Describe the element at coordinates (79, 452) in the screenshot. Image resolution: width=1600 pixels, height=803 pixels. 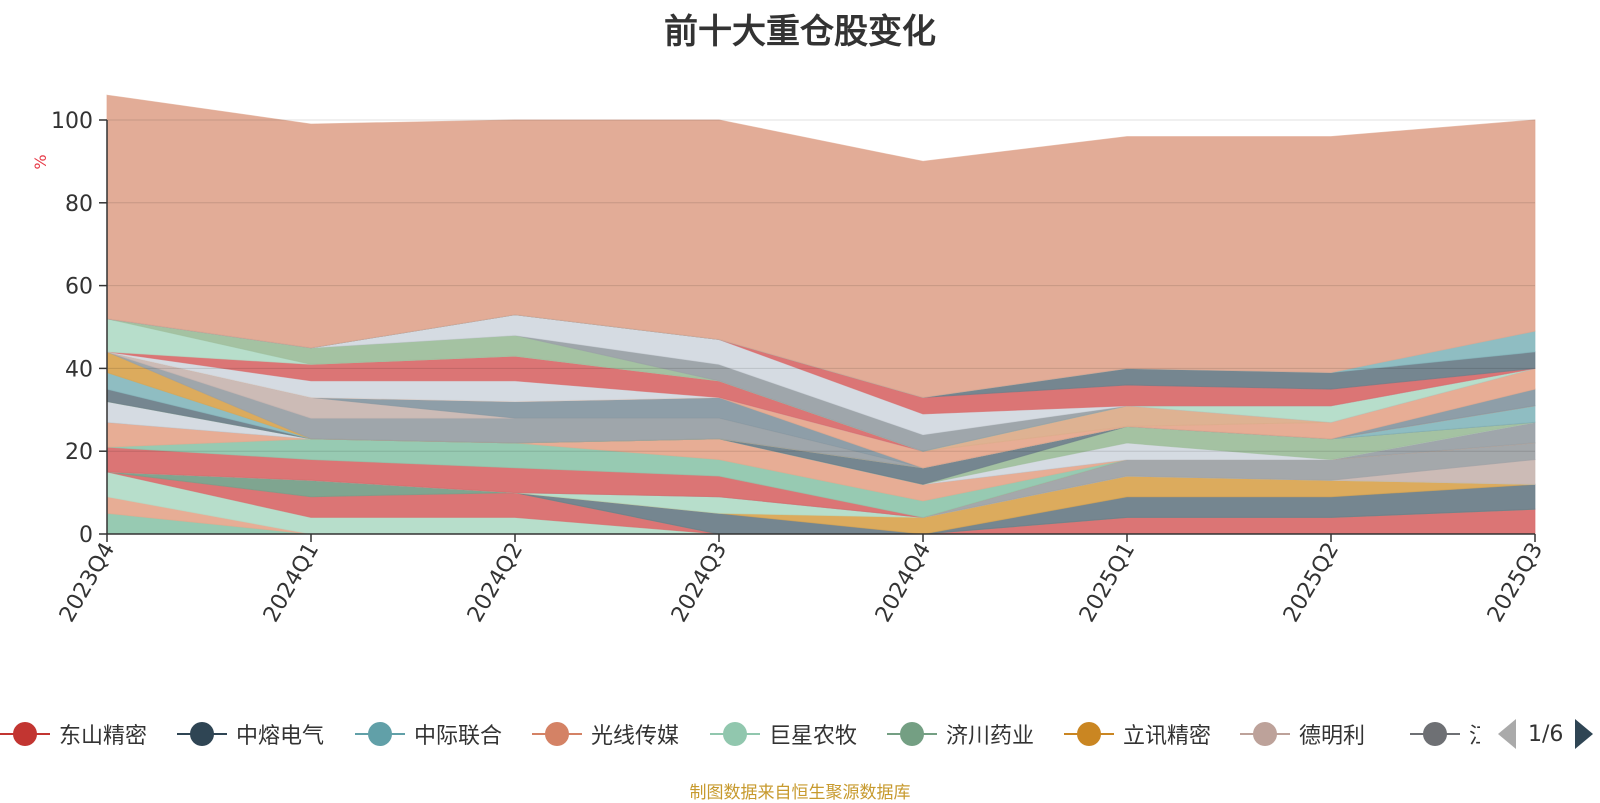
I see `y-tick-label-20: 20` at that location.